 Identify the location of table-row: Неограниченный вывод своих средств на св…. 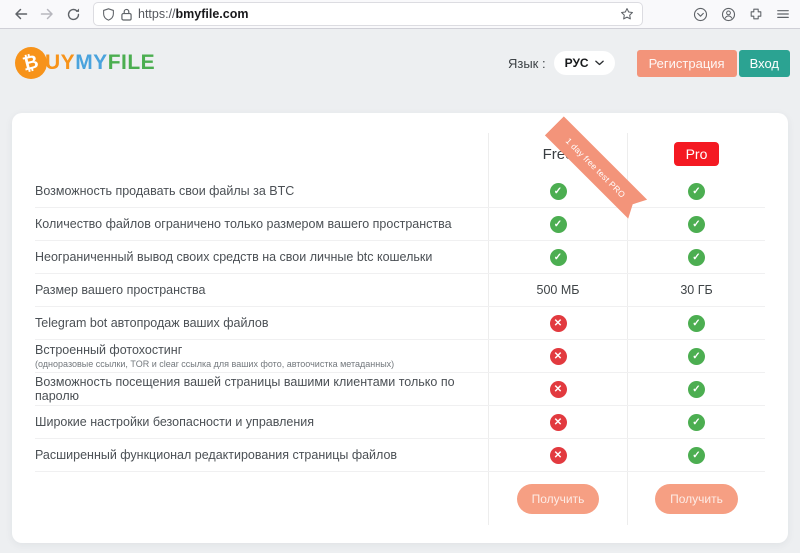
(400, 257).